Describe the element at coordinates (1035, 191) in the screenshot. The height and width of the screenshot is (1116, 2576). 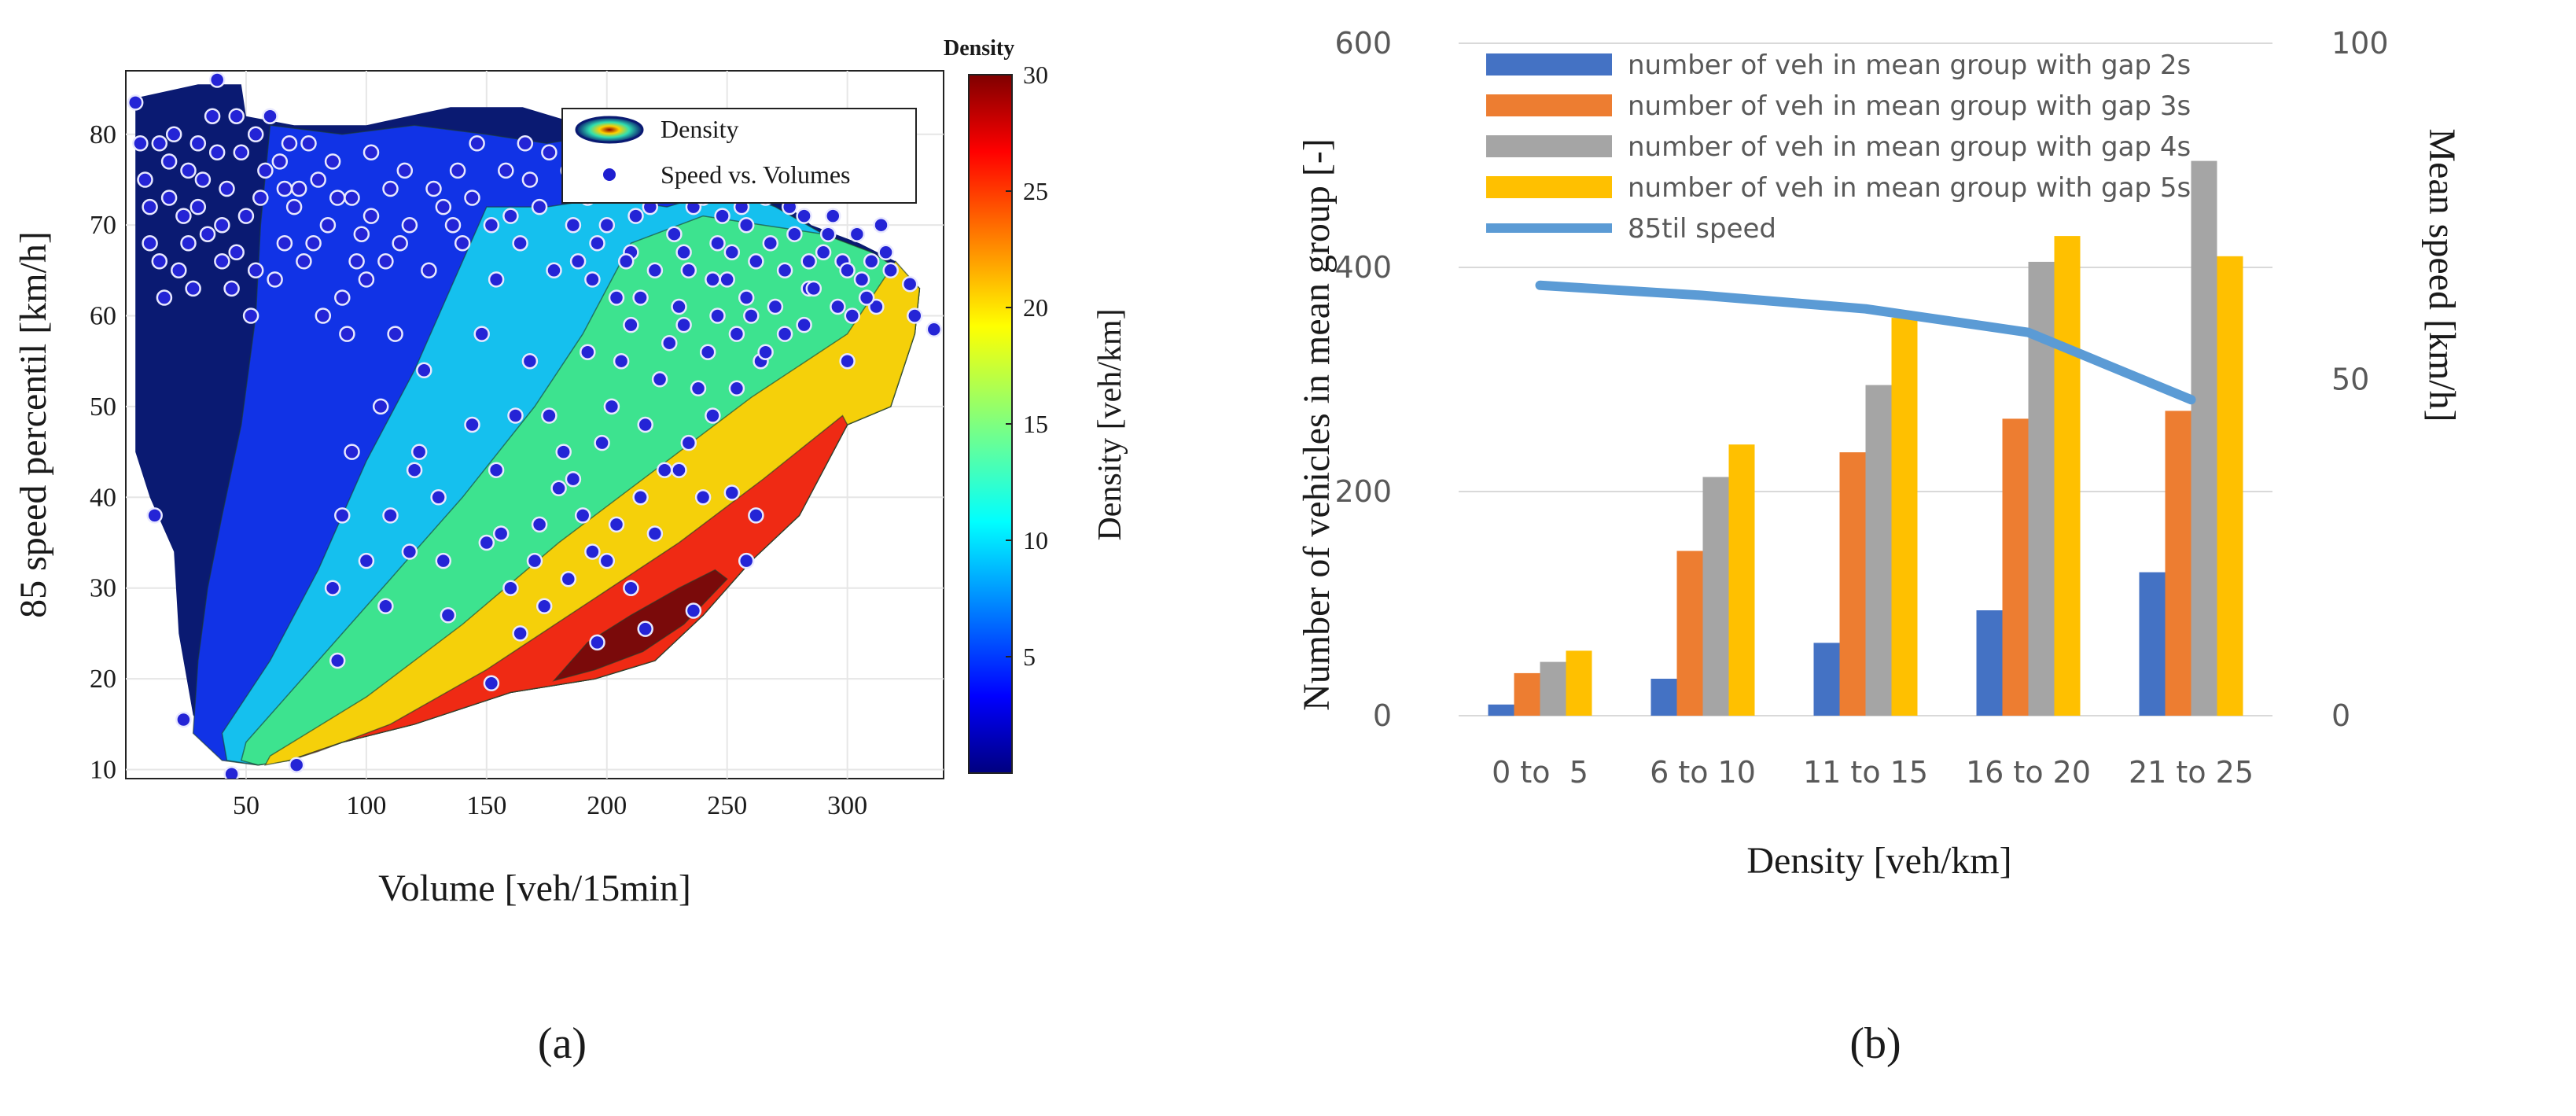
I see `colorbar-tick-label: 25` at that location.